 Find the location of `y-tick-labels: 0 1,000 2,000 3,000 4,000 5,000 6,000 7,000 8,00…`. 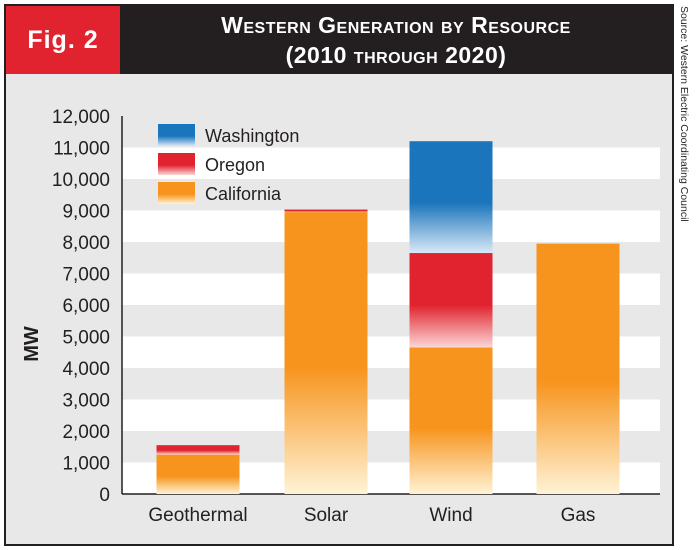

y-tick-labels: 0 1,000 2,000 3,000 4,000 5,000 6,000 7,000 8,00… is located at coordinates (81, 306).